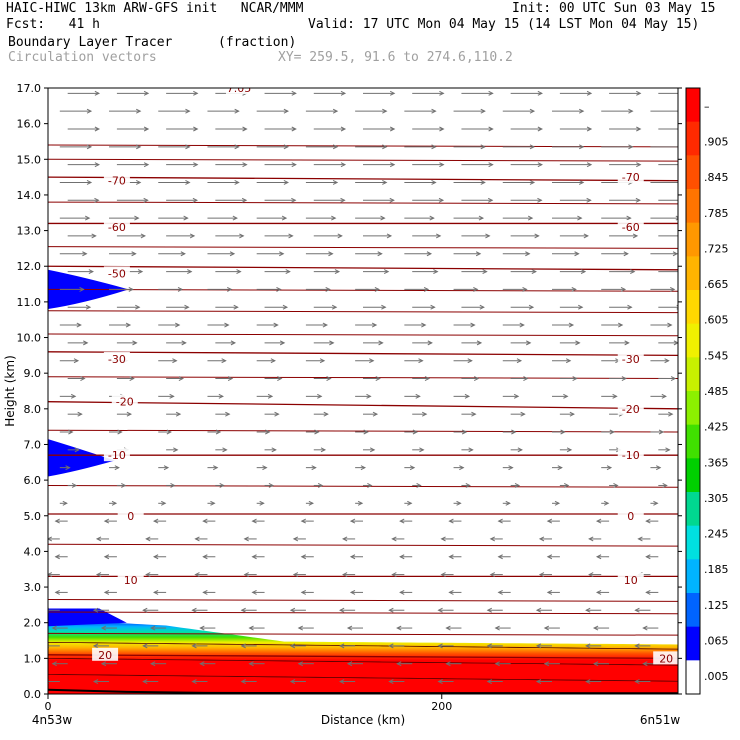 The image size is (740, 740). What do you see at coordinates (716, 391) in the screenshot?
I see `colorbar-label: .485` at bounding box center [716, 391].